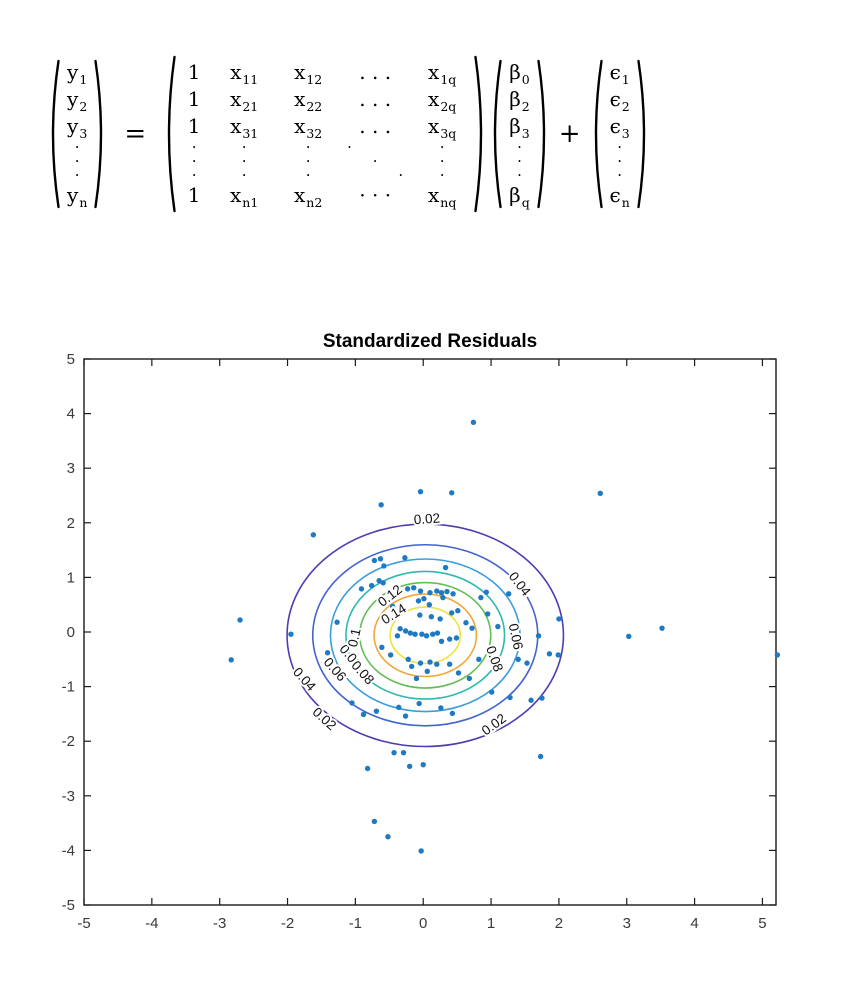 The height and width of the screenshot is (992, 844). Describe the element at coordinates (83, 79) in the screenshot. I see `subscript: 1` at that location.